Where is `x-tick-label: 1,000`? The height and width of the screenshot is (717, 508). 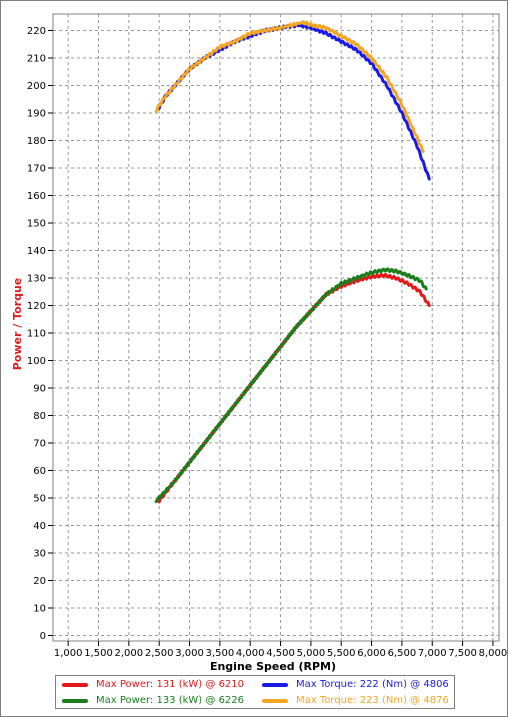 x-tick-label: 1,000 is located at coordinates (68, 653).